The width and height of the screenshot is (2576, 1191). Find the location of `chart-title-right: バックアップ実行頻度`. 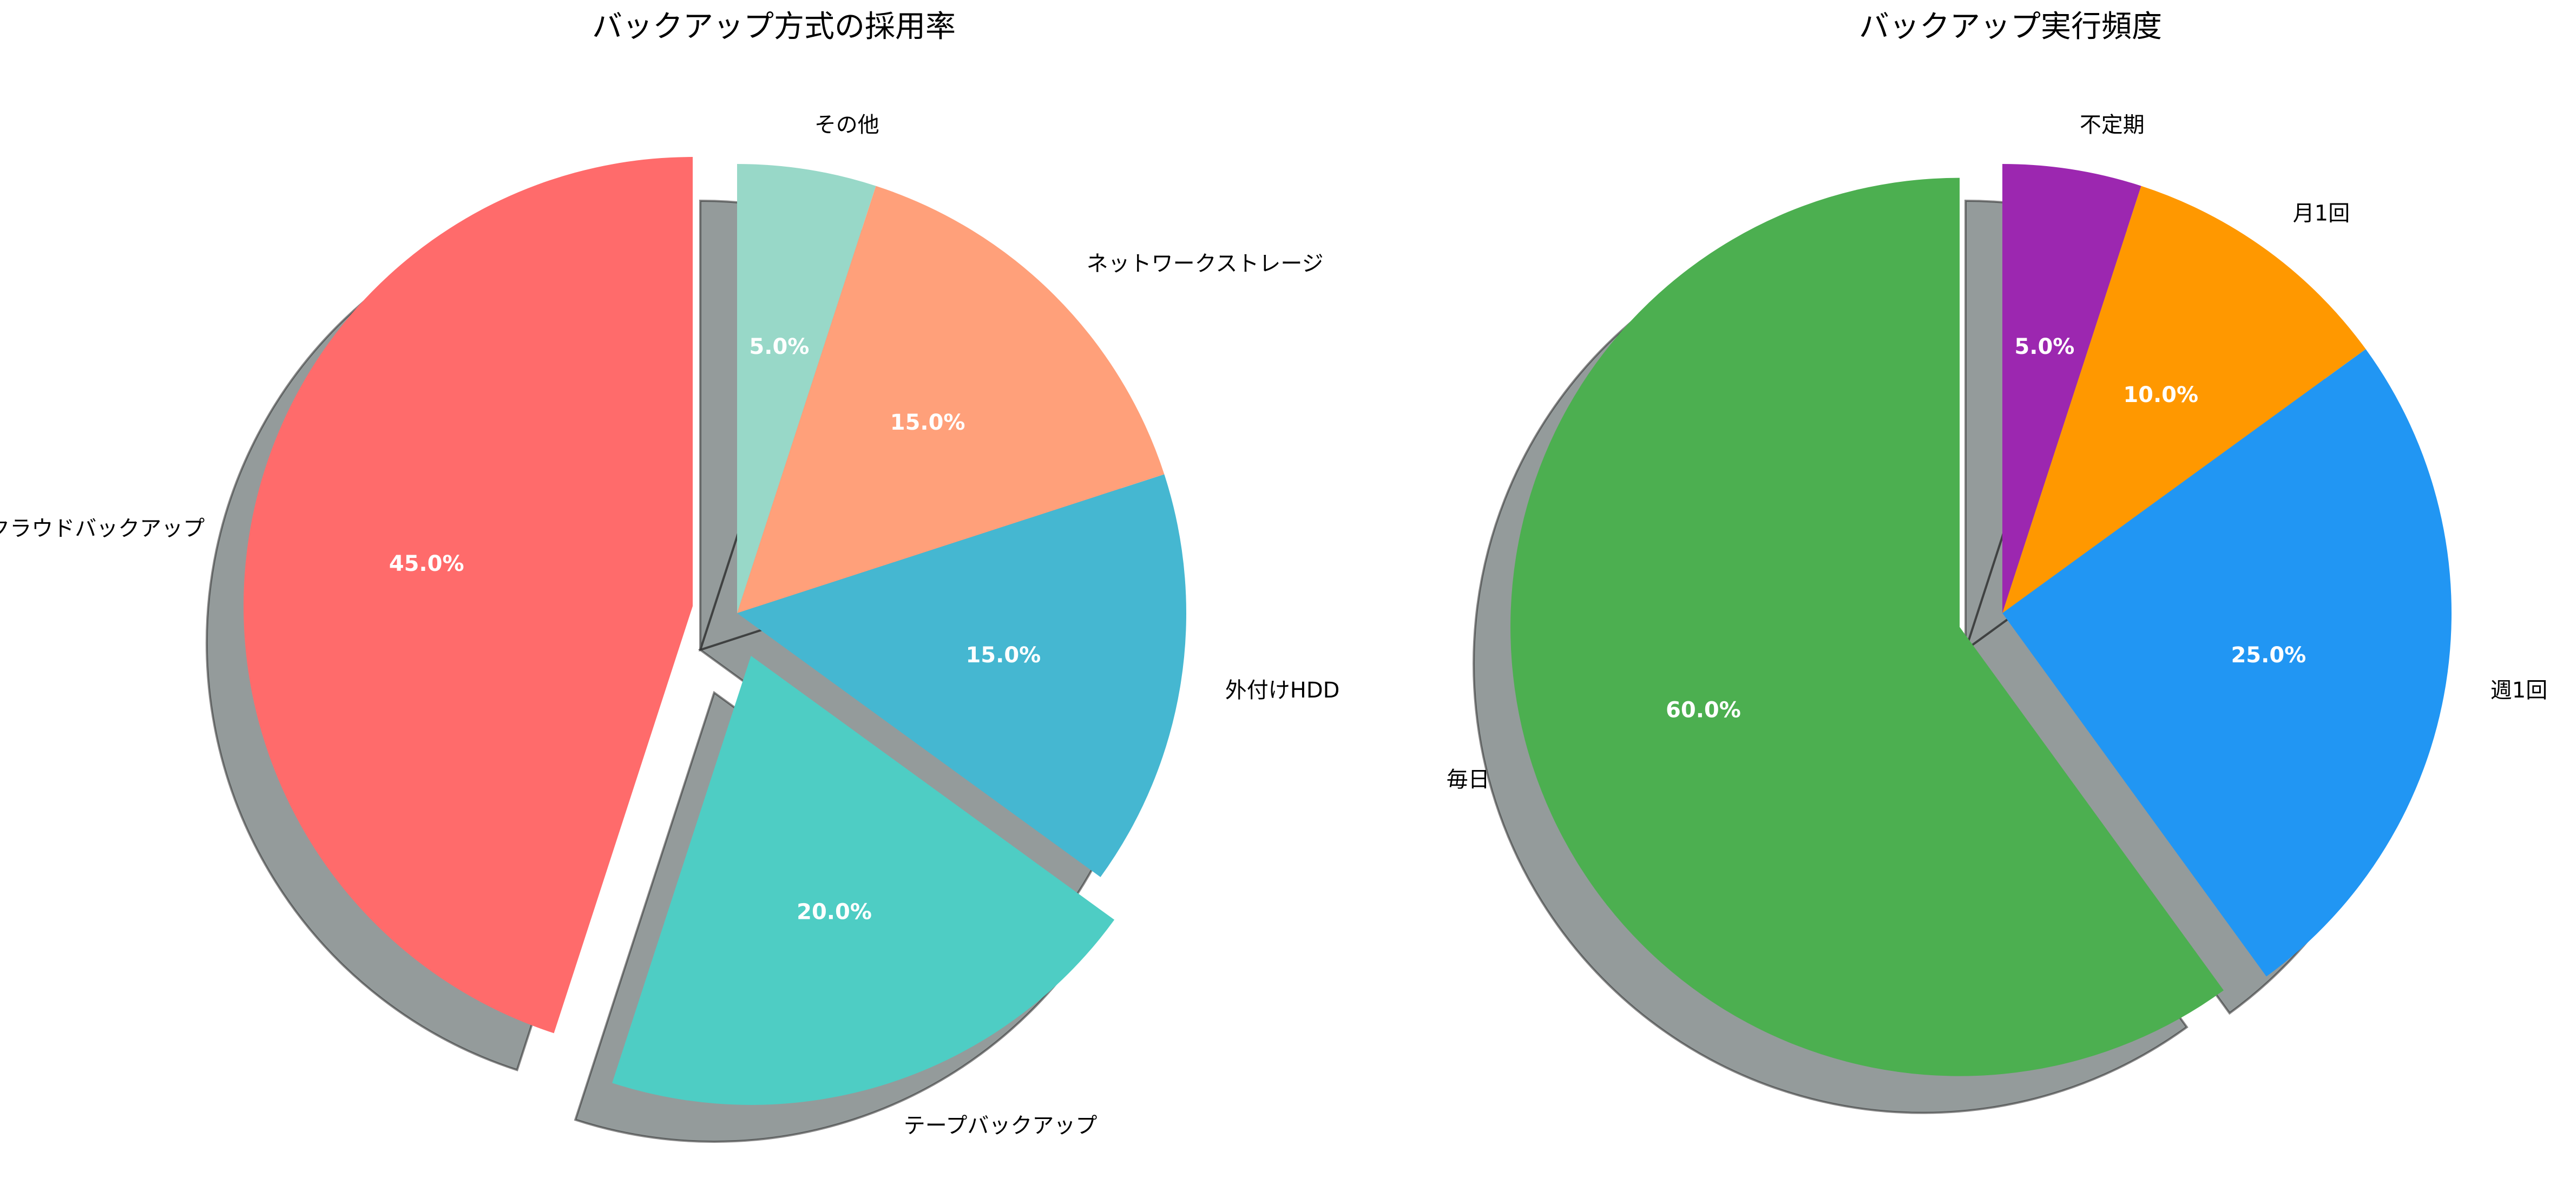

chart-title-right: バックアップ実行頻度 is located at coordinates (2010, 27).